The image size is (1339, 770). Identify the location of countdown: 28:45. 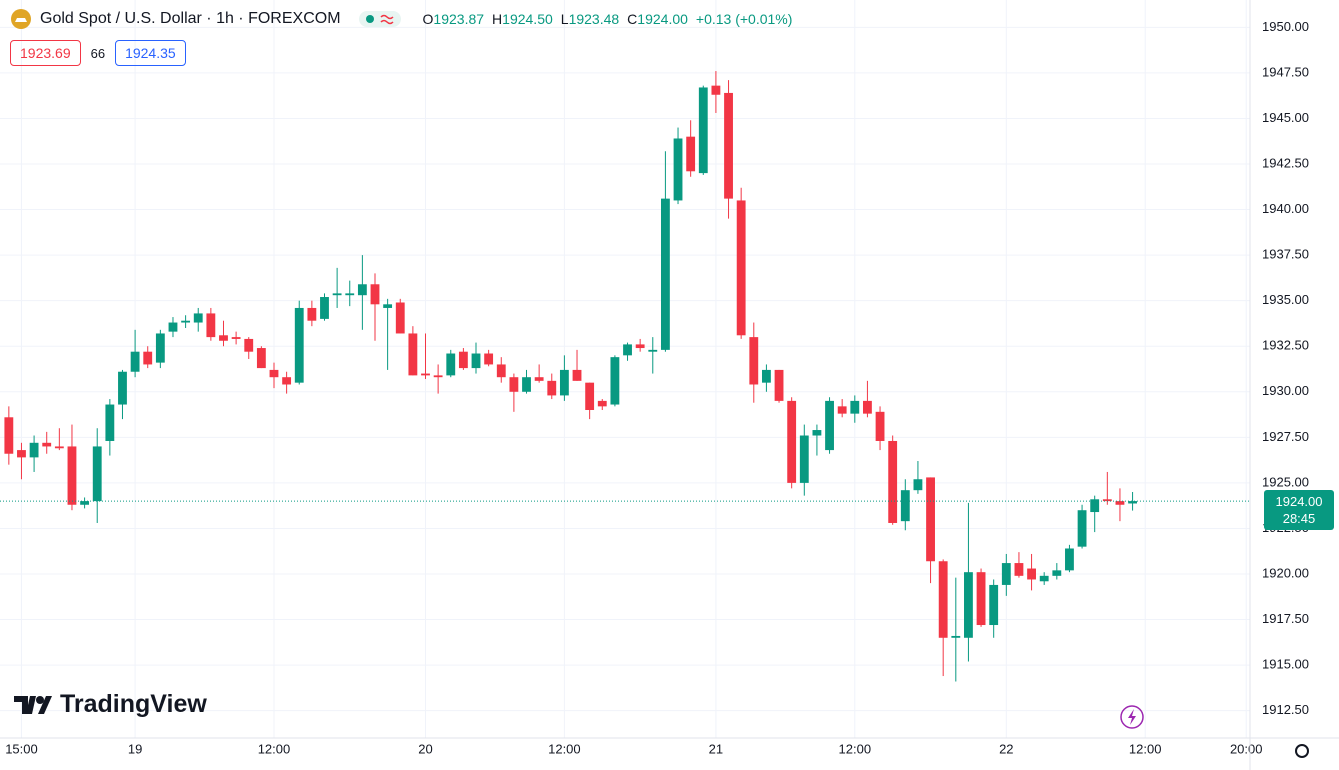
(1299, 519).